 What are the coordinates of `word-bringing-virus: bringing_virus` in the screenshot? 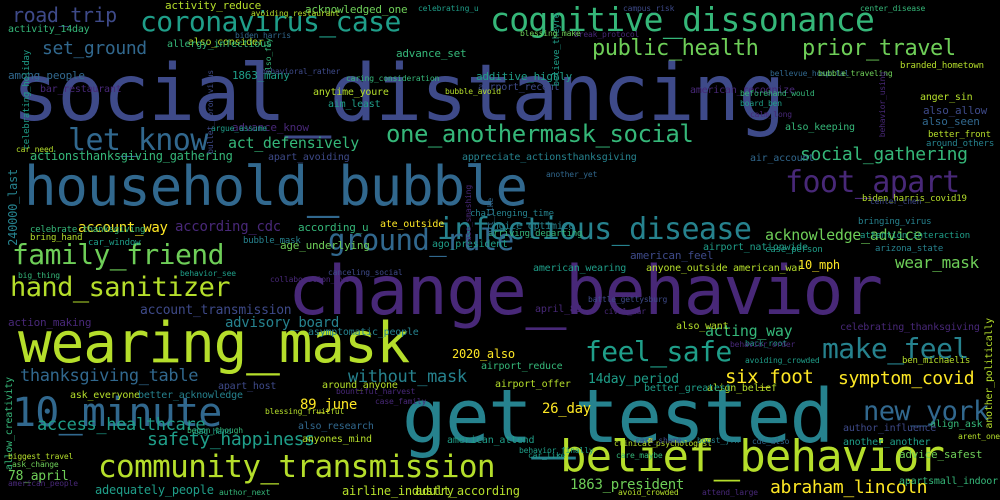 It's located at (895, 222).